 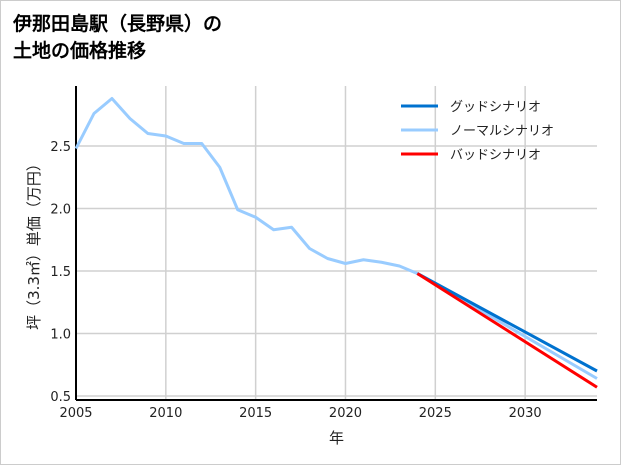 I want to click on y-axis-label: 坪（3.3㎡）単価（万円）, so click(x=34, y=243).